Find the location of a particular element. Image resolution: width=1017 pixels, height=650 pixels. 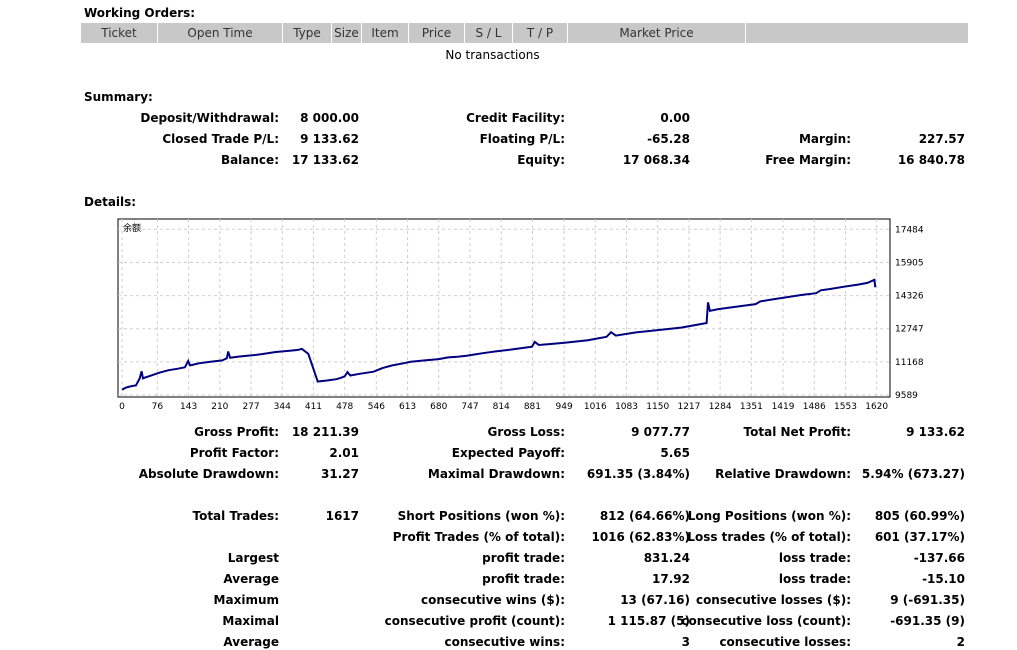

balance-label: Balance: is located at coordinates (249, 160).